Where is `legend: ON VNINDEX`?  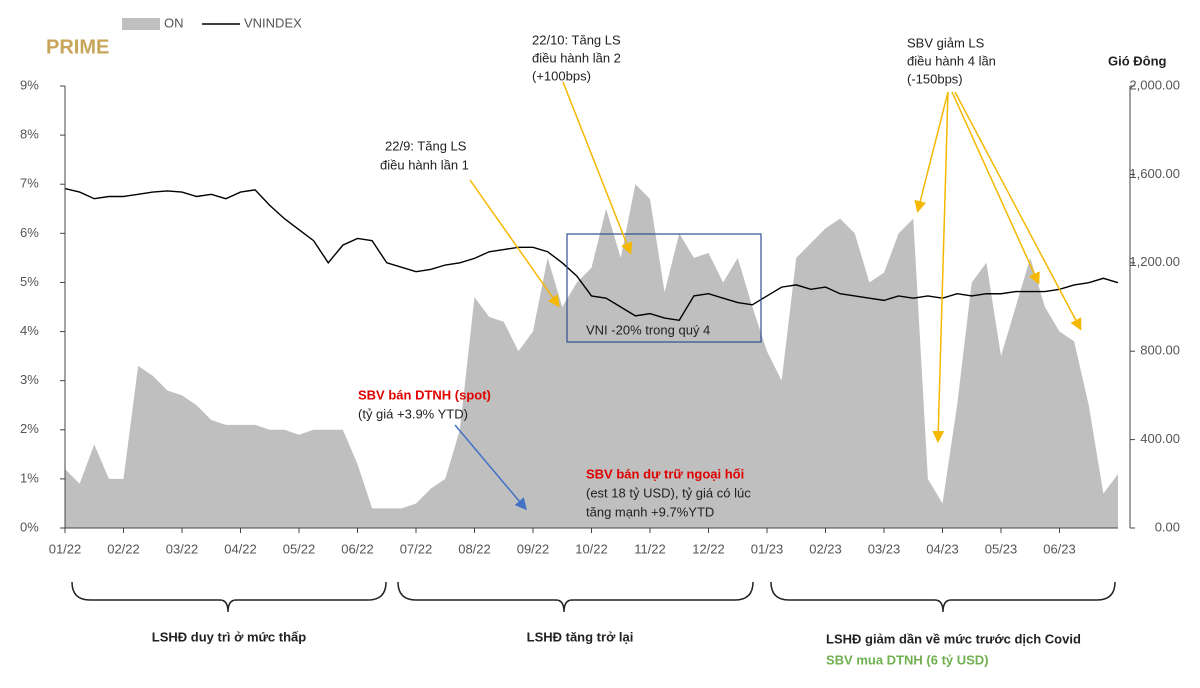
legend: ON VNINDEX is located at coordinates (212, 22).